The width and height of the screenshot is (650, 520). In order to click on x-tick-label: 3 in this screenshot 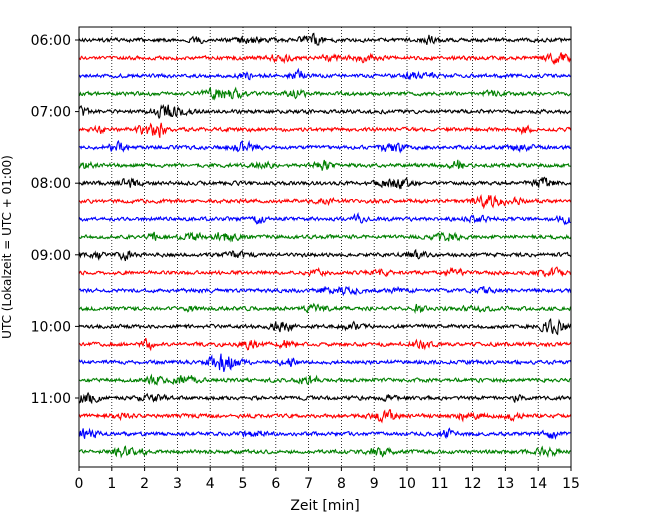, I will do `click(177, 484)`.